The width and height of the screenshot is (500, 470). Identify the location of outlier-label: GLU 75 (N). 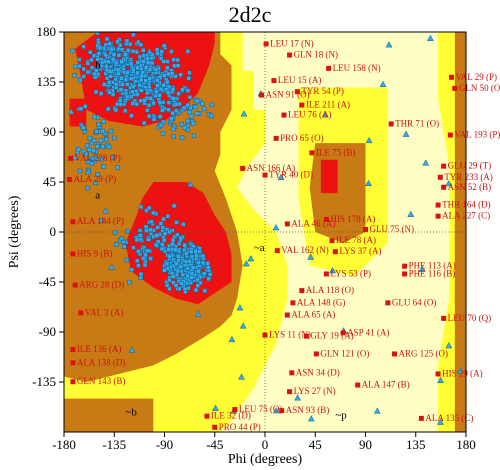
(392, 229).